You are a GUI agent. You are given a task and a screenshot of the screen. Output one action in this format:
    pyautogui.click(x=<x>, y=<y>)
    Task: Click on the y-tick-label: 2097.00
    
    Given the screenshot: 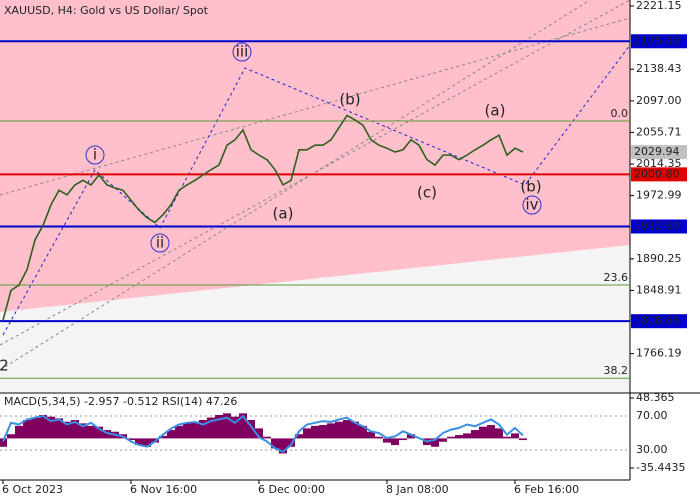 What is the action you would take?
    pyautogui.click(x=659, y=100)
    